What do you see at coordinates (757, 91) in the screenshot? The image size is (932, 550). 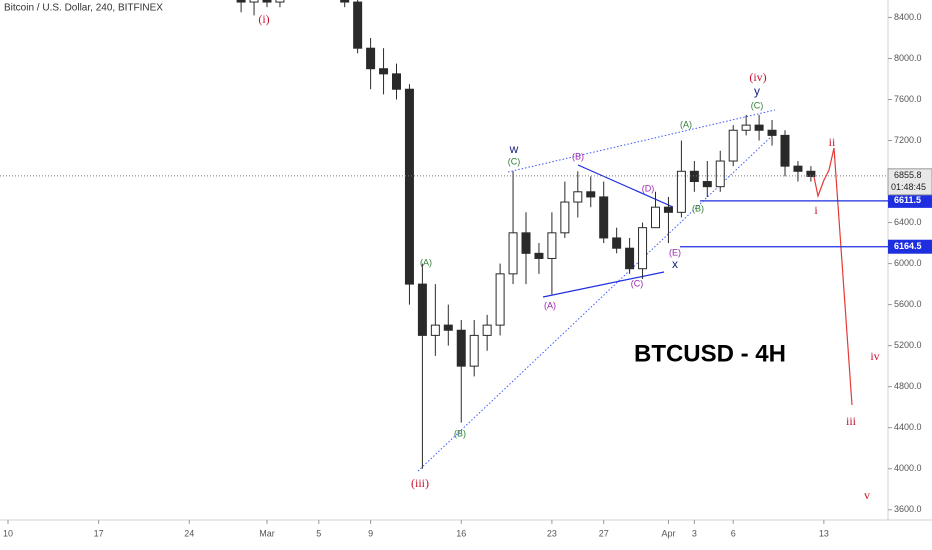 I see `wave-label: y` at bounding box center [757, 91].